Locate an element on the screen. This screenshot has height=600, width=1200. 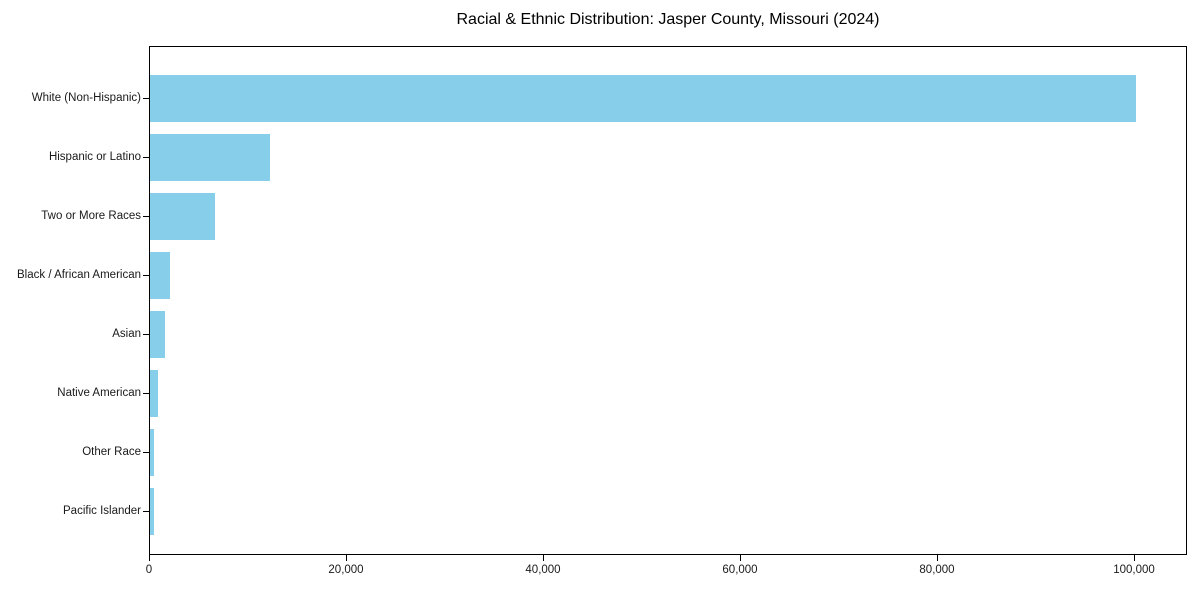
bar-two-or-more-races is located at coordinates (182, 216).